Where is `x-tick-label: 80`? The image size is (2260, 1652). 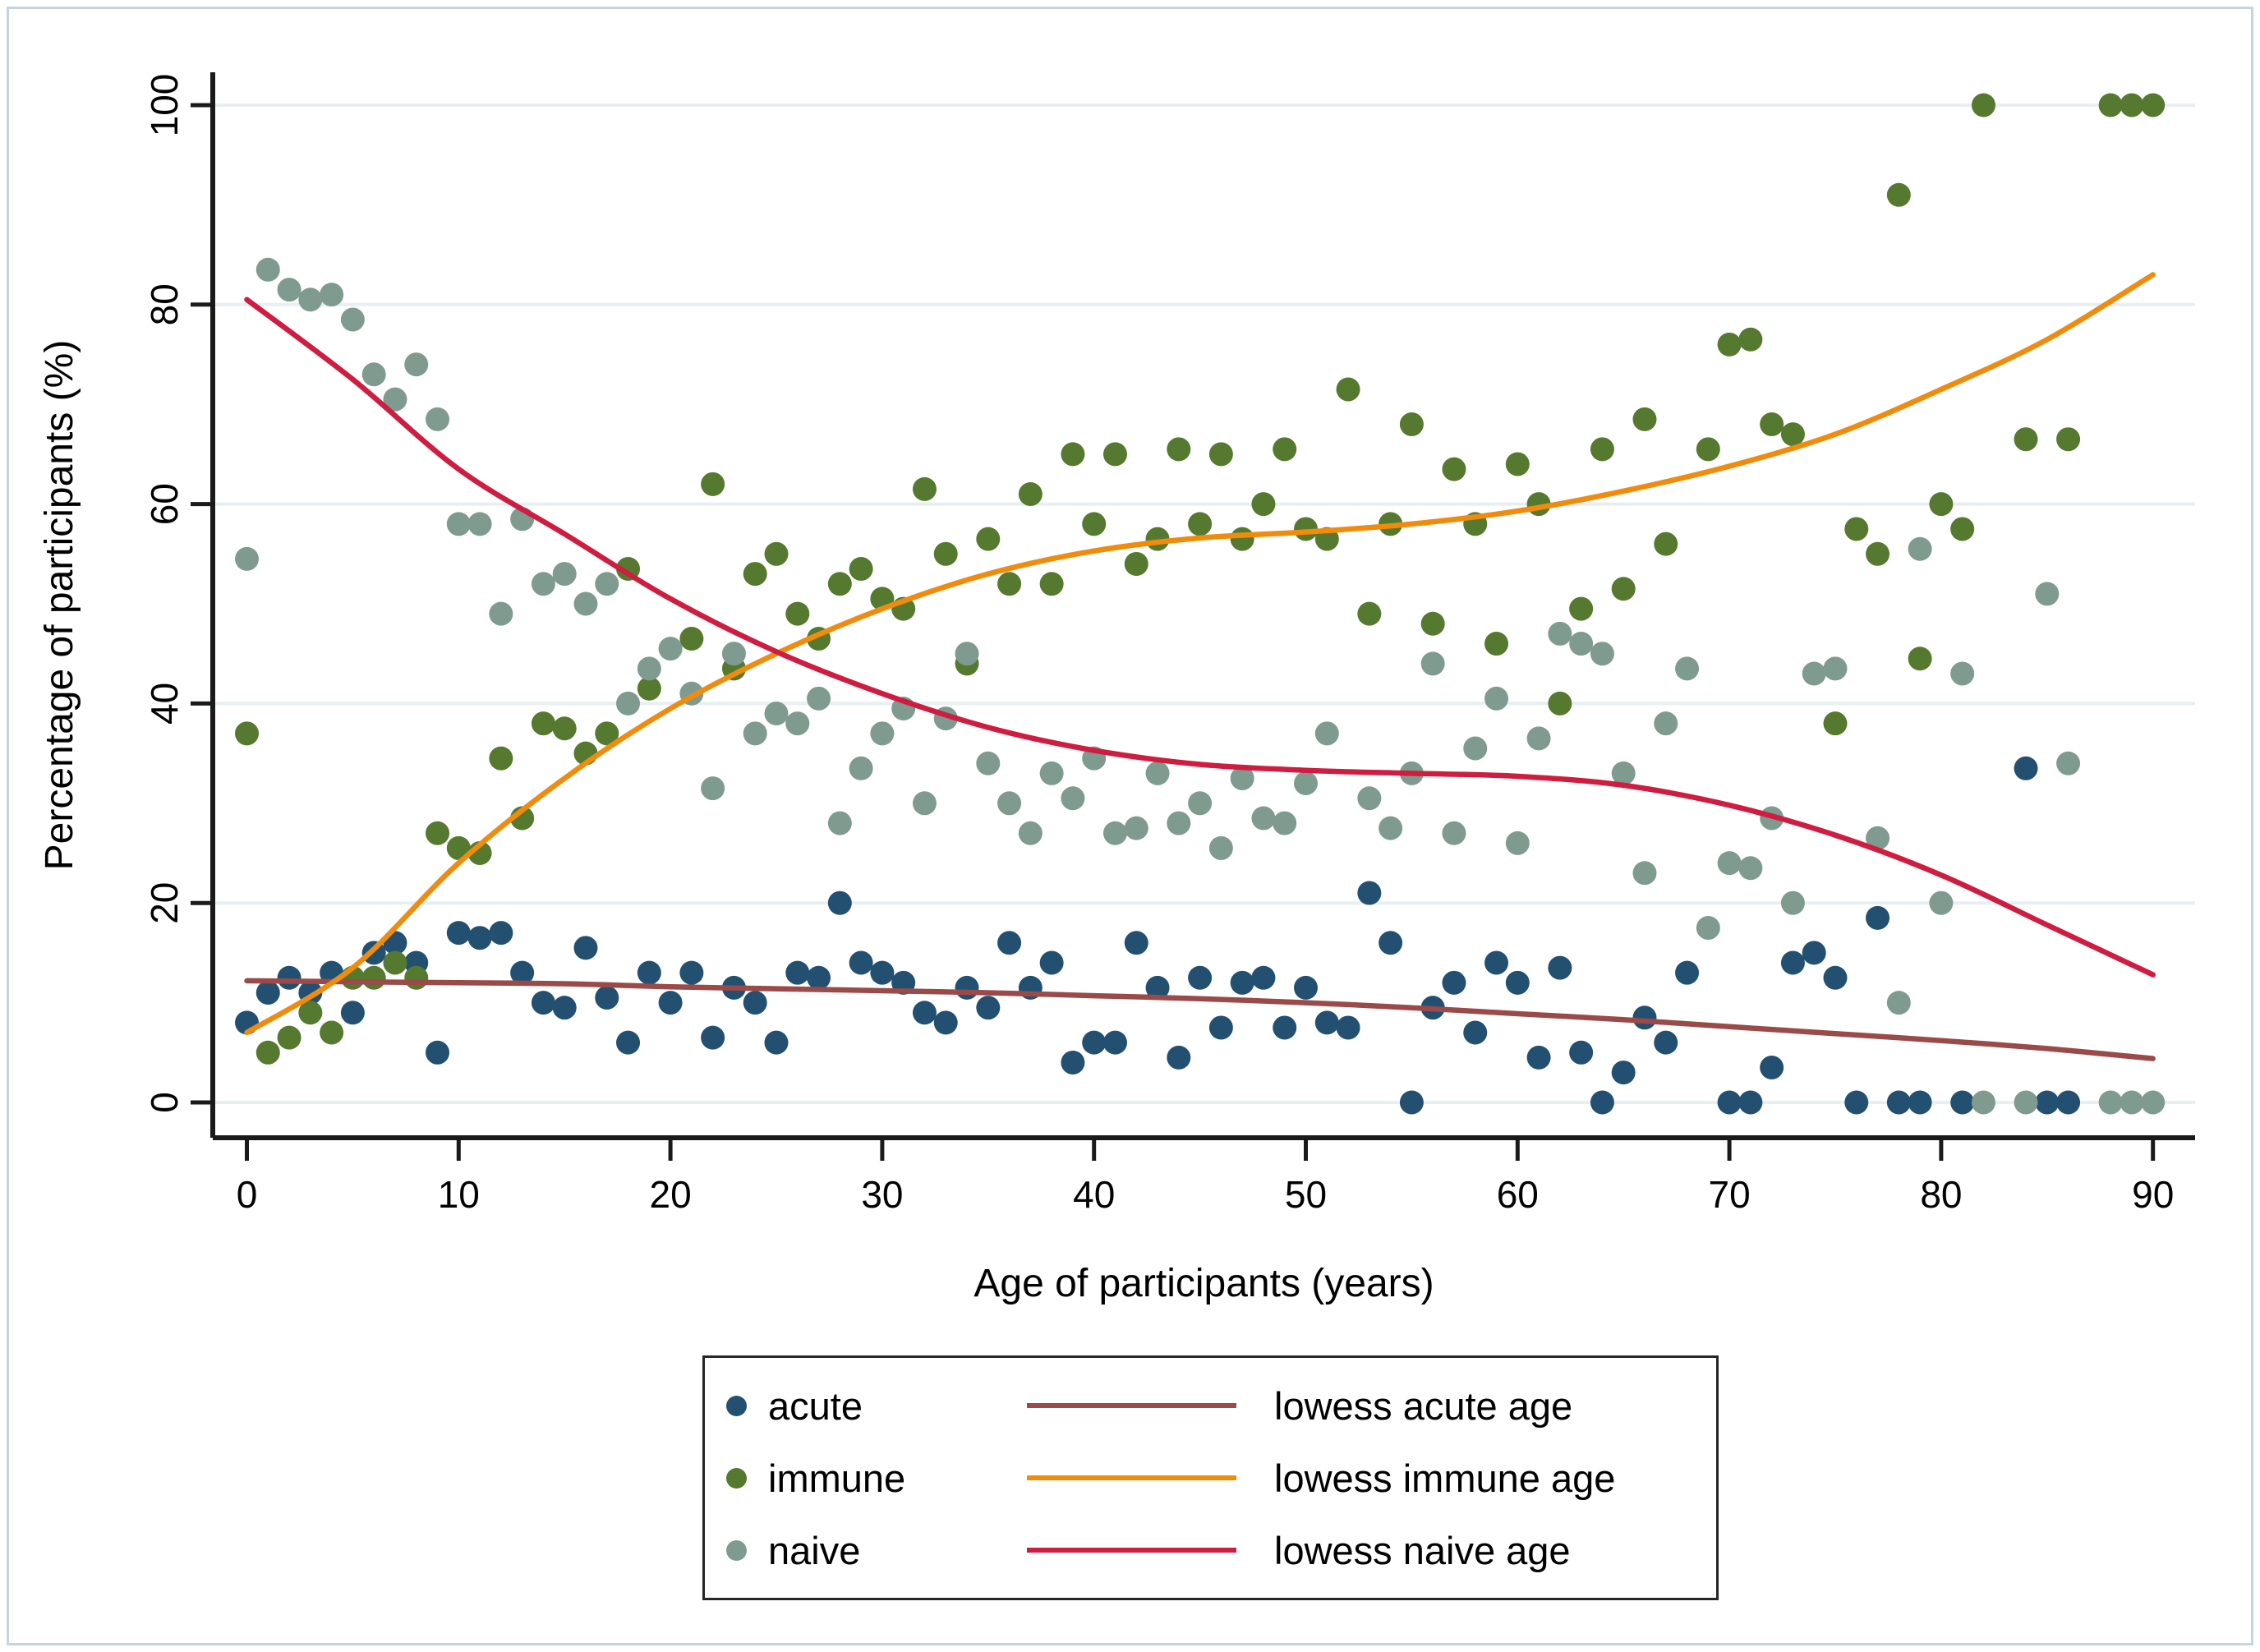 x-tick-label: 80 is located at coordinates (1941, 1194).